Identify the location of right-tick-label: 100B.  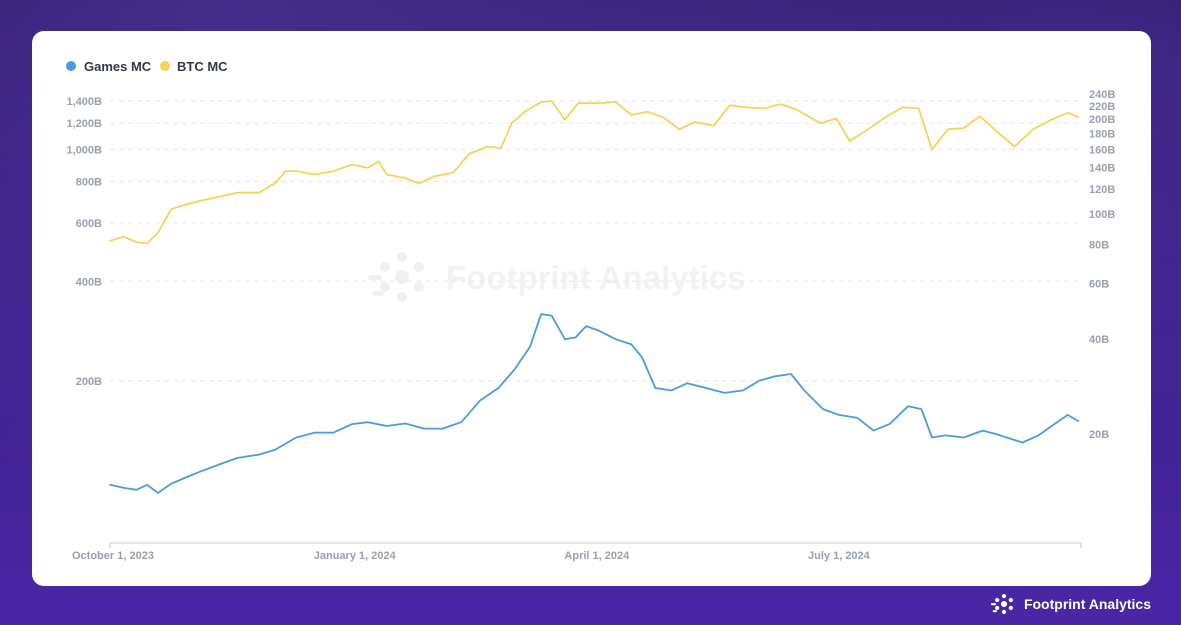
(1102, 215).